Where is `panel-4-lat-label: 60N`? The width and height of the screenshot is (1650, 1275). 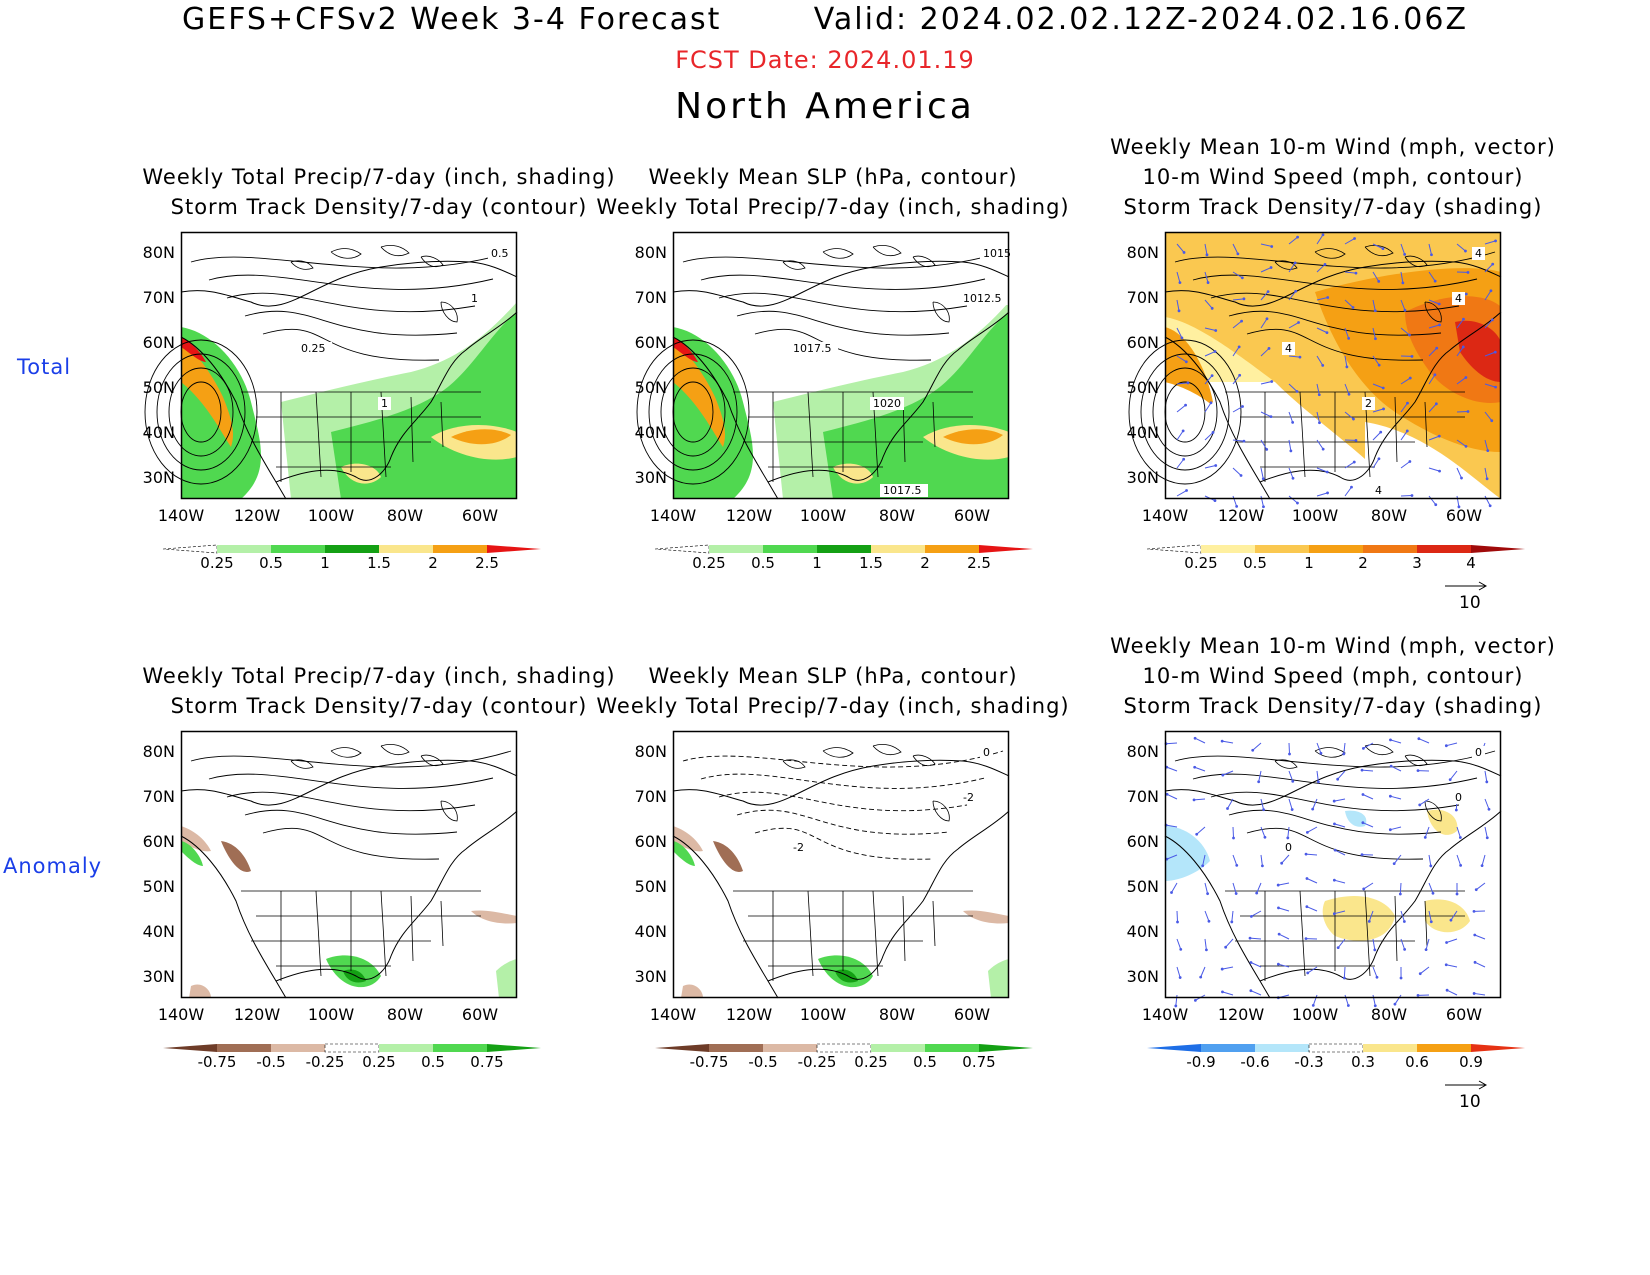
panel-4-lat-label: 60N is located at coordinates (158, 841).